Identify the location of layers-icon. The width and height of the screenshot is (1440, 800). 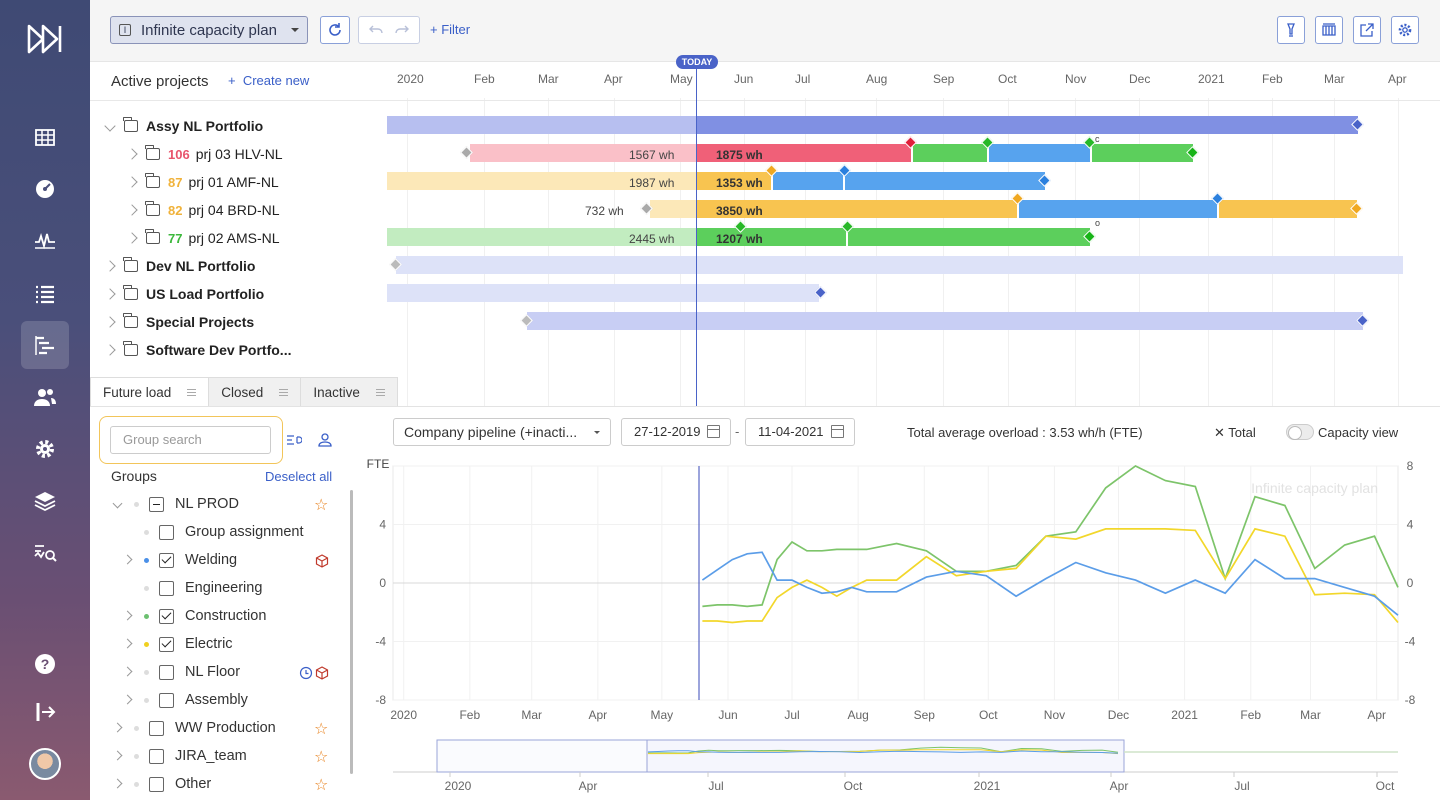
(45, 501).